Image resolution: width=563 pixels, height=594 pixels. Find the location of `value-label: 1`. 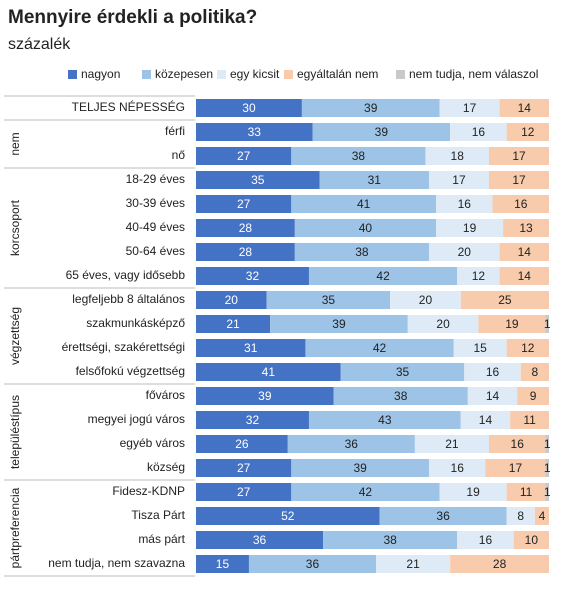

value-label: 1 is located at coordinates (547, 444).